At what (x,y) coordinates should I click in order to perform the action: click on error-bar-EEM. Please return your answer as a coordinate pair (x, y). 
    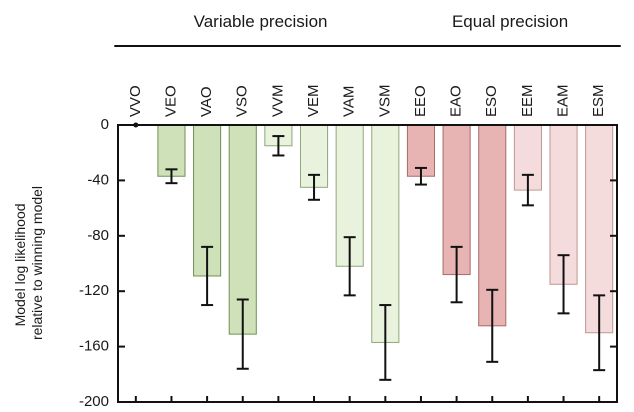
    Looking at the image, I should click on (527, 190).